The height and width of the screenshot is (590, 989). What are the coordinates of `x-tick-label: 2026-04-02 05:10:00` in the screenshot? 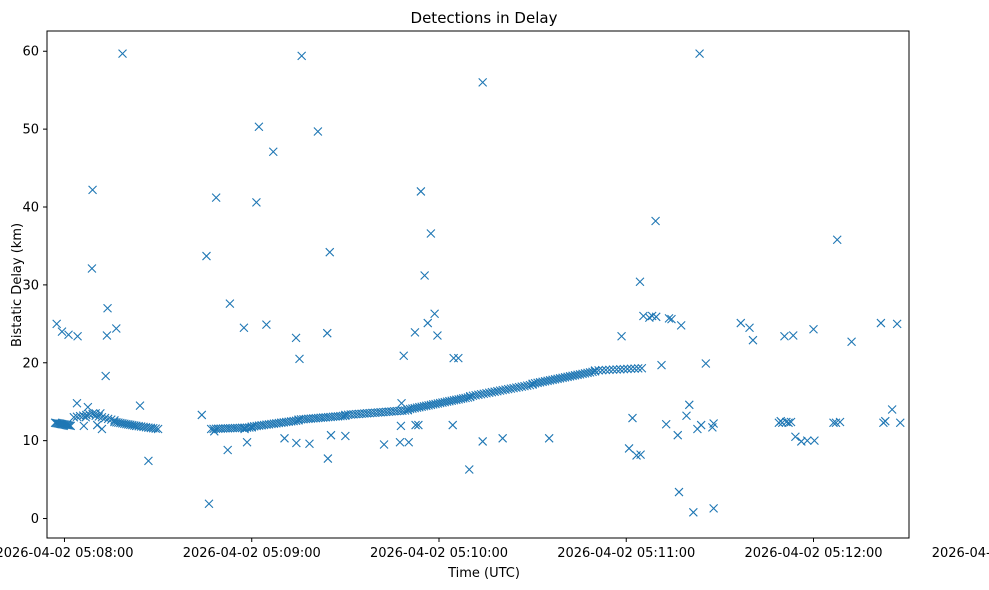 It's located at (439, 553).